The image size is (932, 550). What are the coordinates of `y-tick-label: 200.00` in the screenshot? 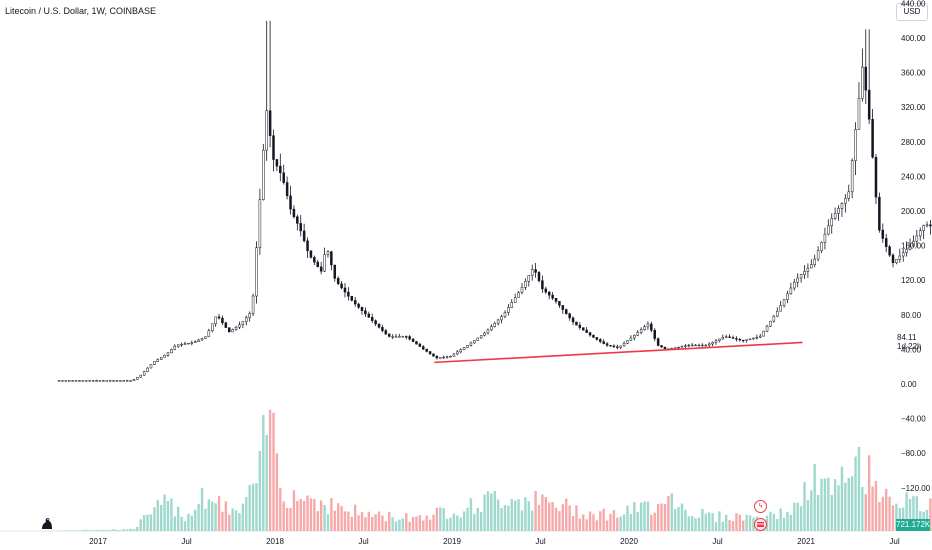 It's located at (913, 211).